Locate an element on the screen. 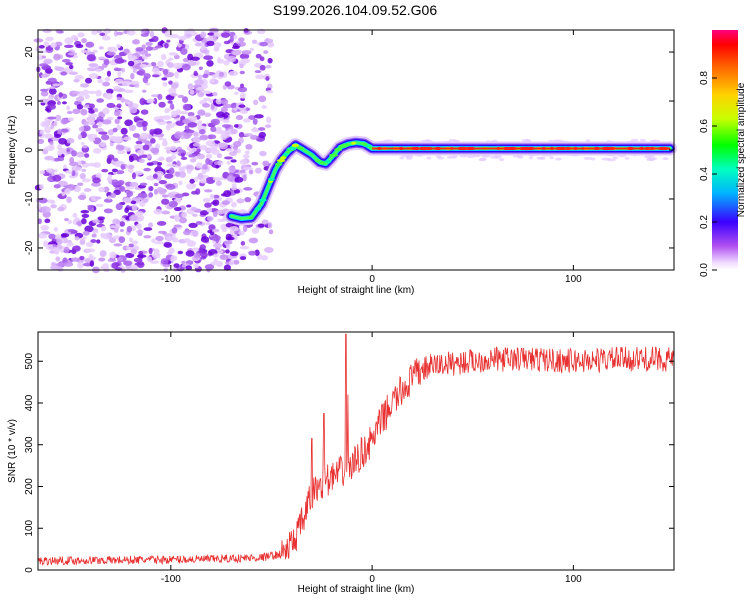 This screenshot has width=750, height=600. spectrogram-y-tick-label: -20 is located at coordinates (29, 247).